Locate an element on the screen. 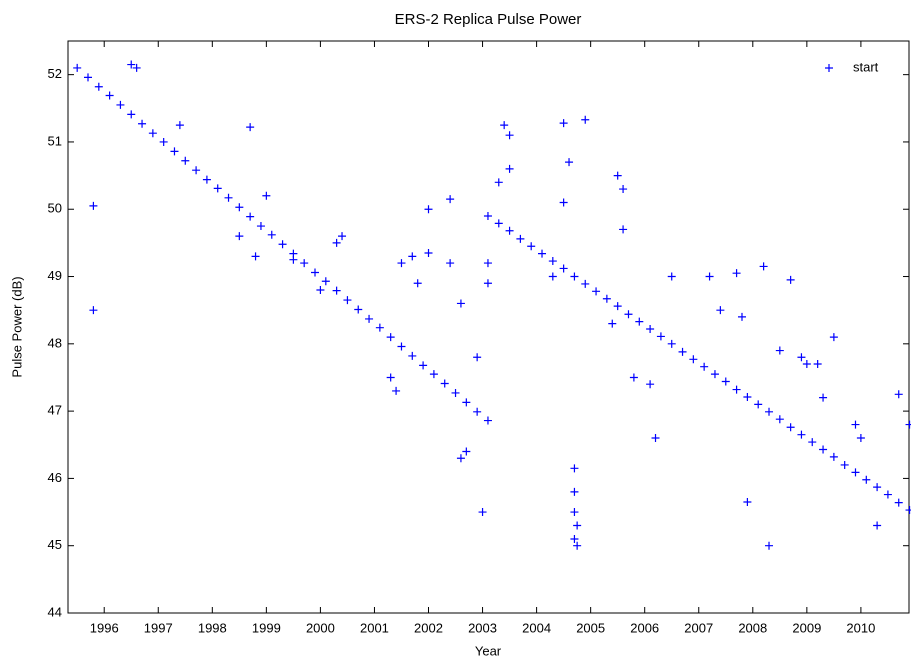 This screenshot has width=911, height=665. x-tick-label: 1998 is located at coordinates (212, 627).